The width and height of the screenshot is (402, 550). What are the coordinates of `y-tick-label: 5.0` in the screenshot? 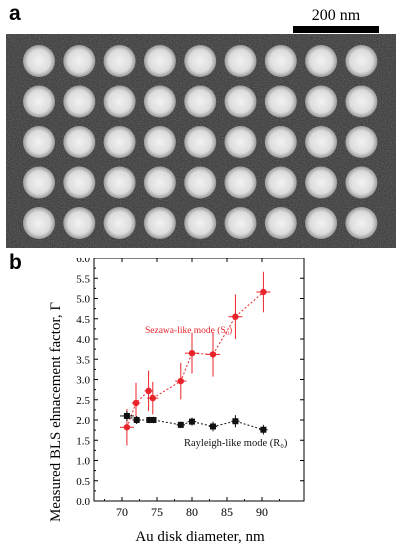 It's located at (83, 300).